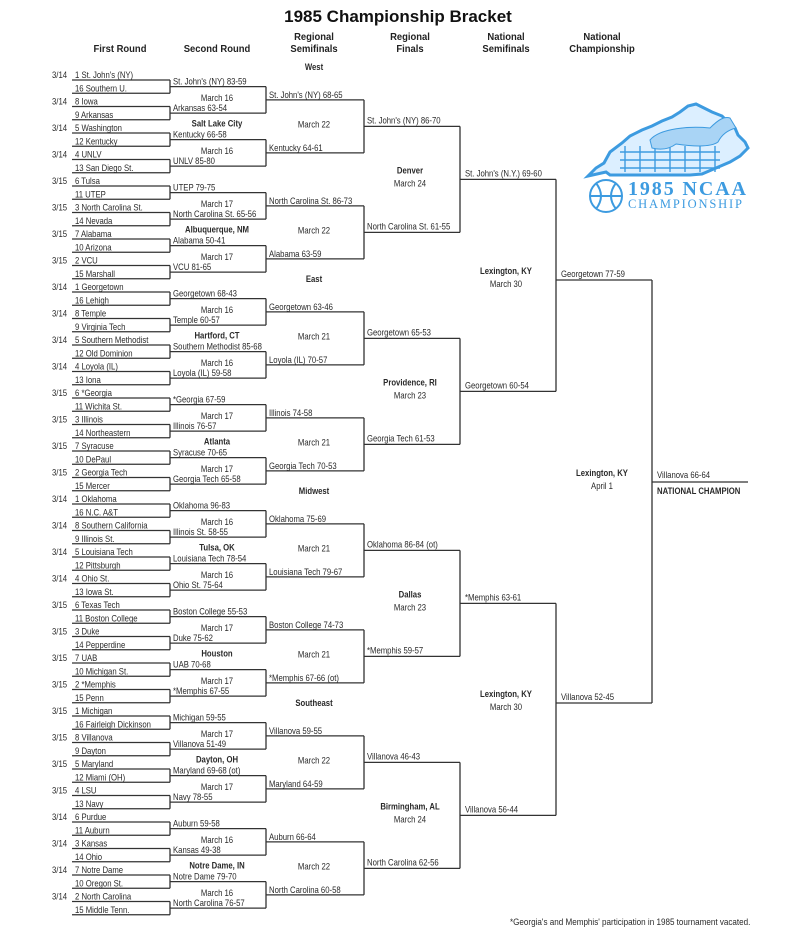 The width and height of the screenshot is (800, 943). Describe the element at coordinates (410, 607) in the screenshot. I see `regional-final-date: March 23` at that location.